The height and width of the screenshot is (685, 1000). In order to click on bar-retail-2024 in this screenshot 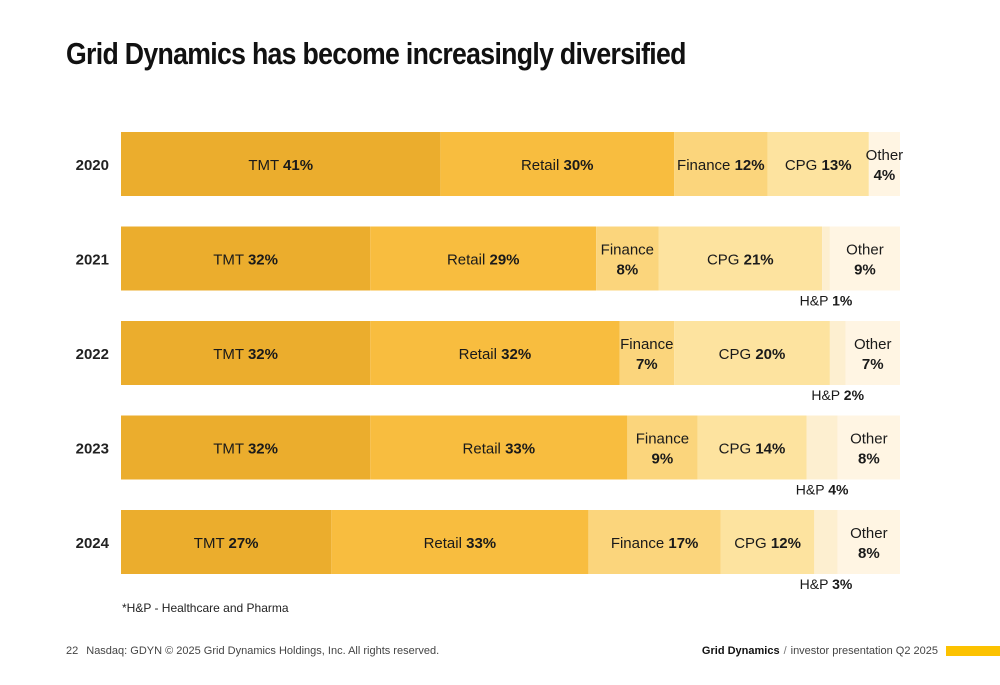, I will do `click(460, 542)`.